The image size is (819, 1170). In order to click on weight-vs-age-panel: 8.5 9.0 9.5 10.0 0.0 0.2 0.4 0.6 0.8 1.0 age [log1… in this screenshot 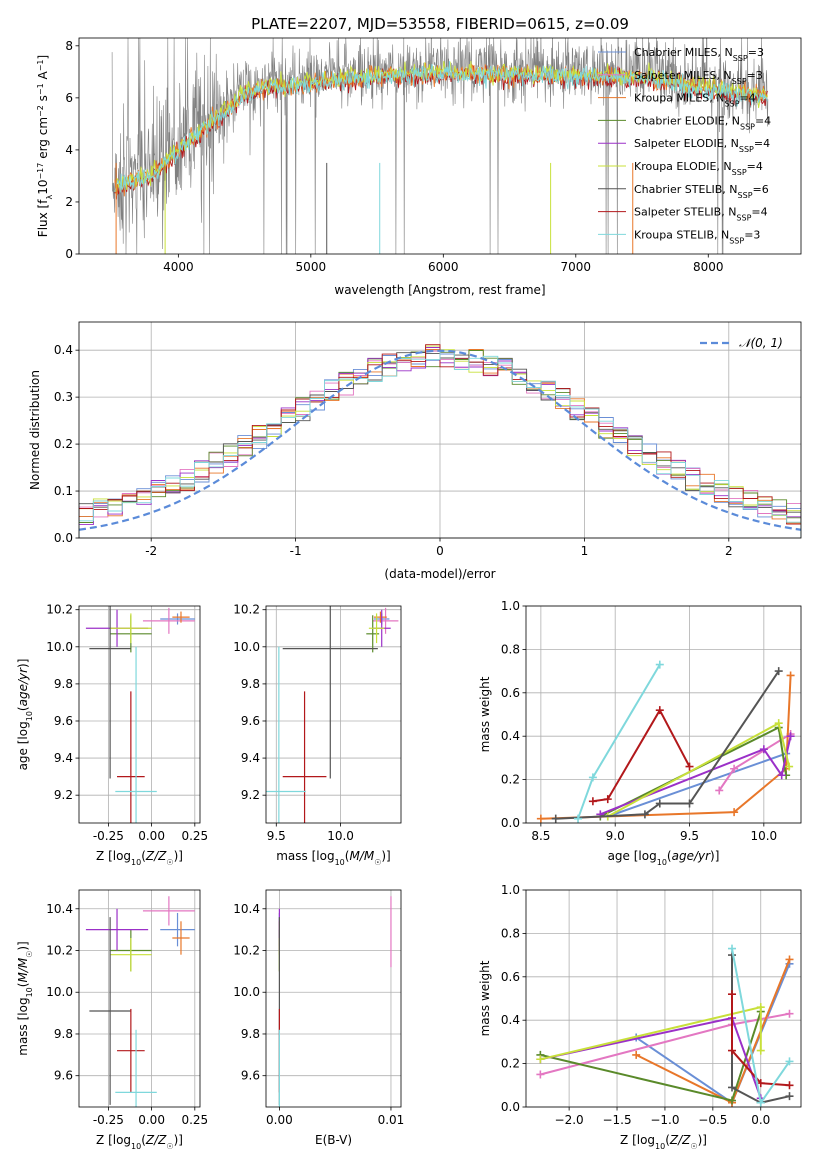, I will do `click(640, 733)`.